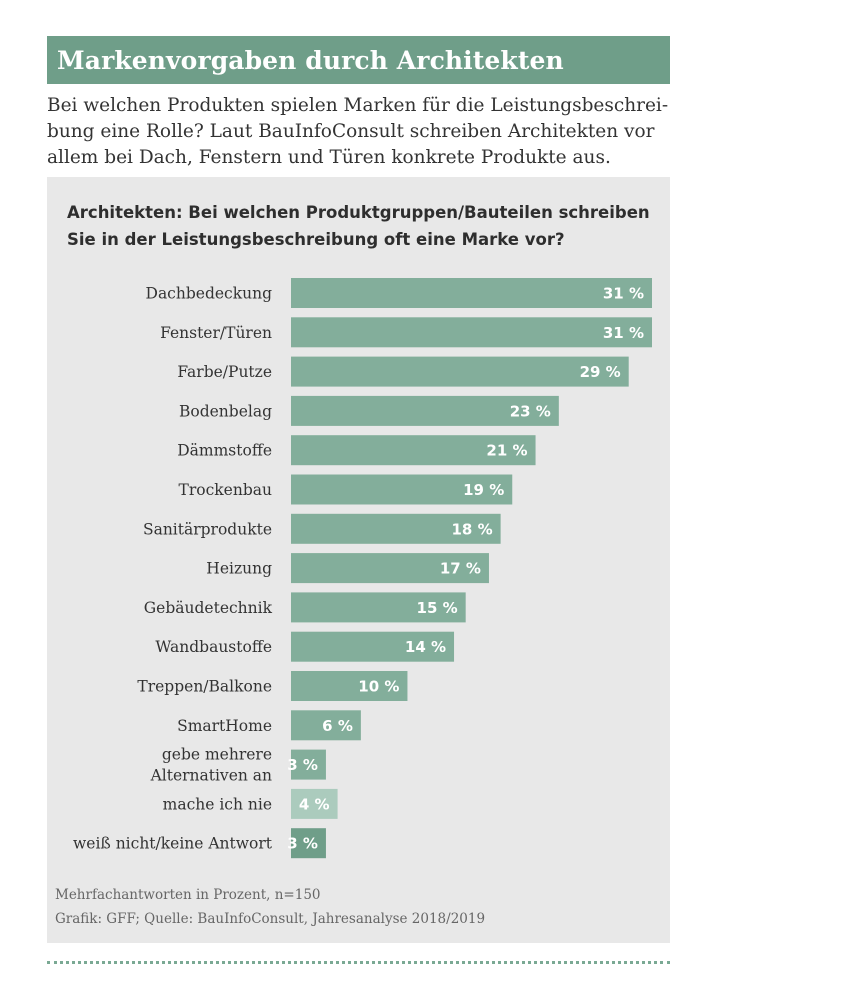 The image size is (859, 1000). Describe the element at coordinates (337, 726) in the screenshot. I see `value-label: 6 %` at that location.